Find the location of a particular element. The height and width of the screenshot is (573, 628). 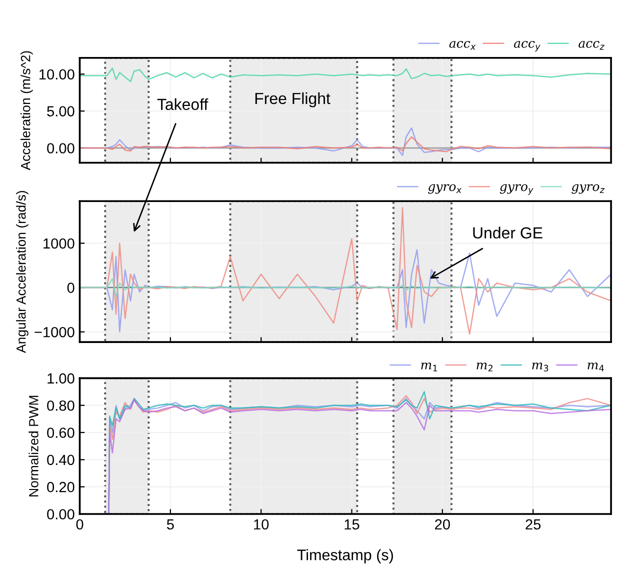

annotation: Free Flight is located at coordinates (292, 100).